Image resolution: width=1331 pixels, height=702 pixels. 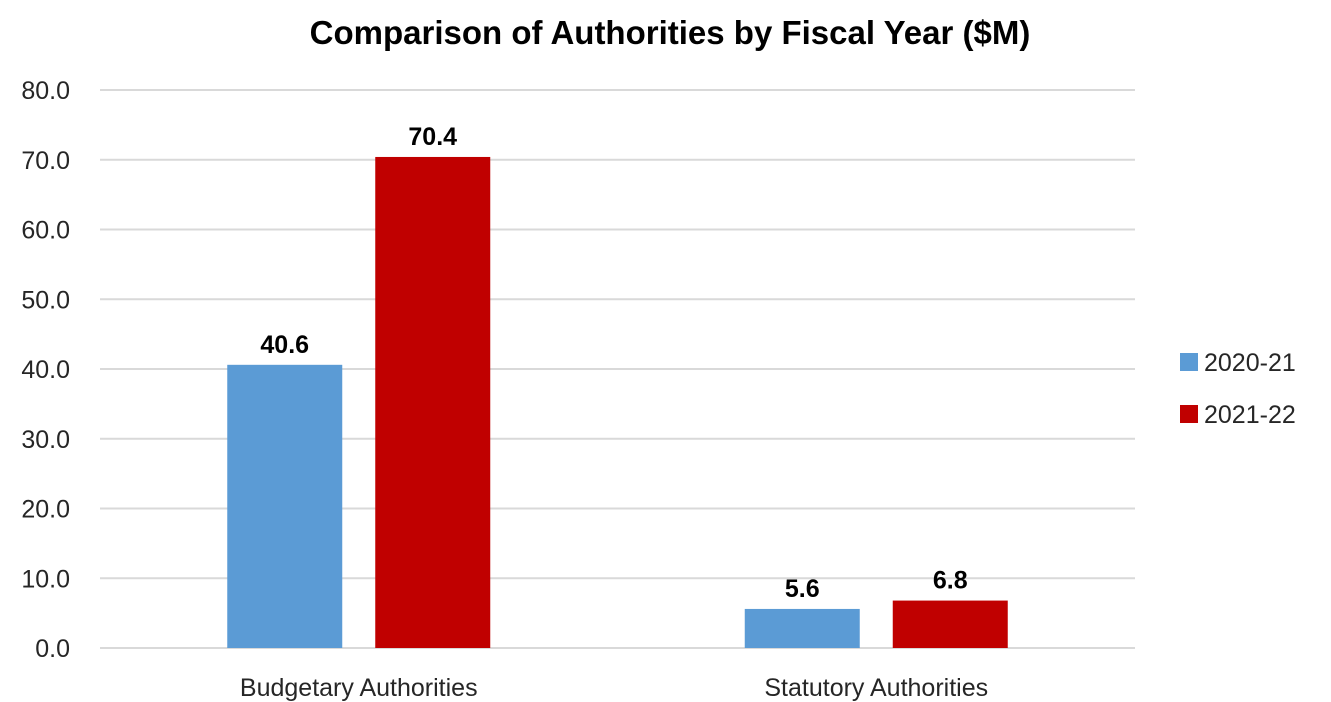 What do you see at coordinates (876, 688) in the screenshot?
I see `x-tick-label: Statutory Authorities` at bounding box center [876, 688].